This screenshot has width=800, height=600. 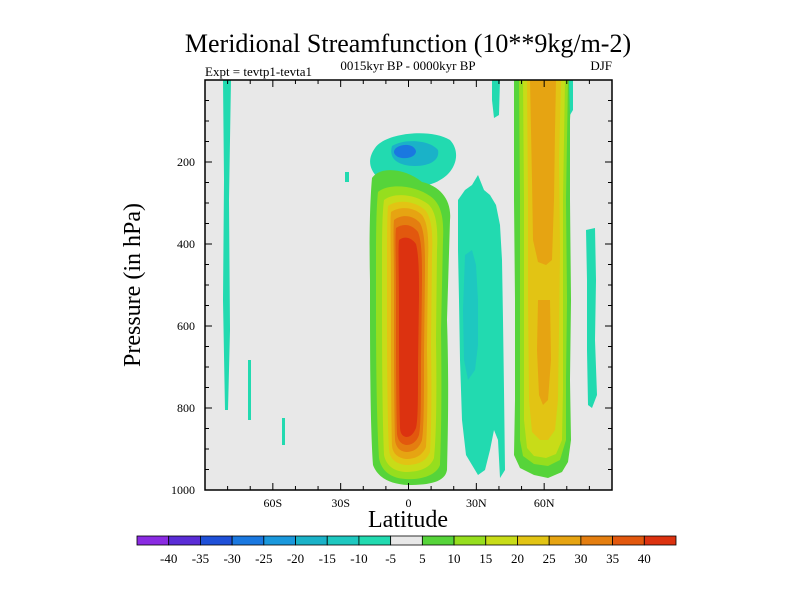 What do you see at coordinates (295, 558) in the screenshot?
I see `colorbar-label: -20` at bounding box center [295, 558].